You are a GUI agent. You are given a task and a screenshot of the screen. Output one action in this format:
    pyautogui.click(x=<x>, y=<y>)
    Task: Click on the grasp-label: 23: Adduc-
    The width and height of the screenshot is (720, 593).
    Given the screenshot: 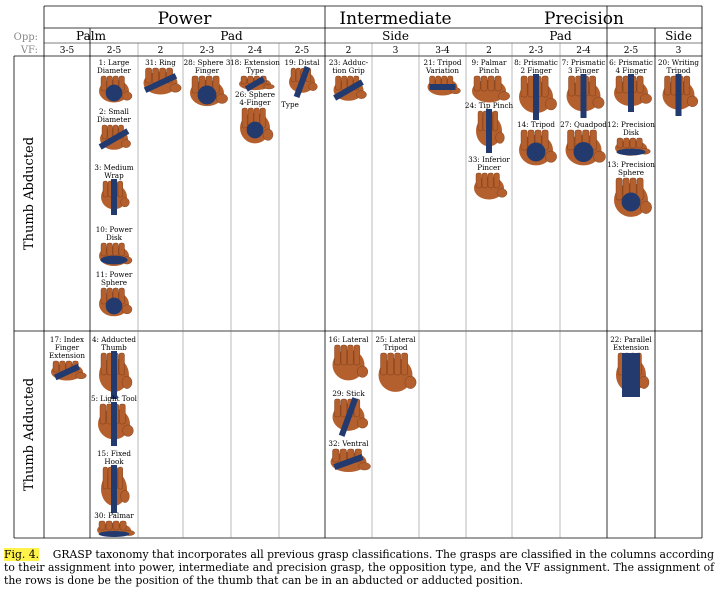 What is the action you would take?
    pyautogui.click(x=349, y=62)
    